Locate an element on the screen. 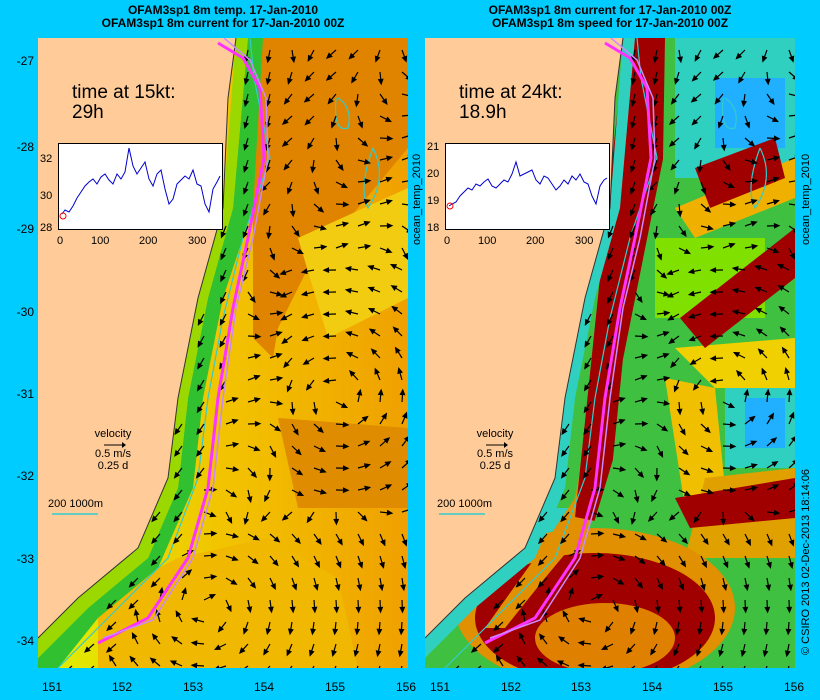 The height and width of the screenshot is (700, 820). left-velocity-label: velocity is located at coordinates (113, 434).